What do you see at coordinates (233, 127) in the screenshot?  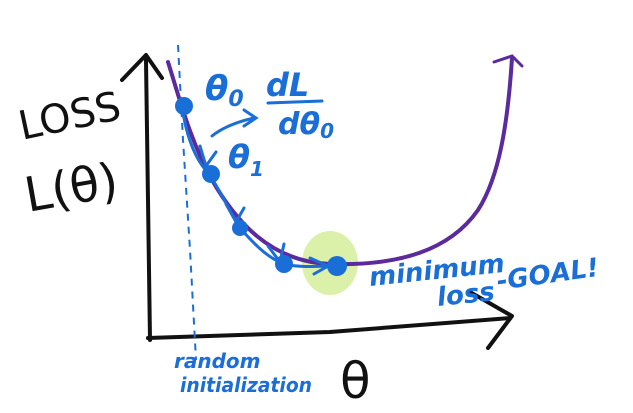 I see `gradient-arrow` at bounding box center [233, 127].